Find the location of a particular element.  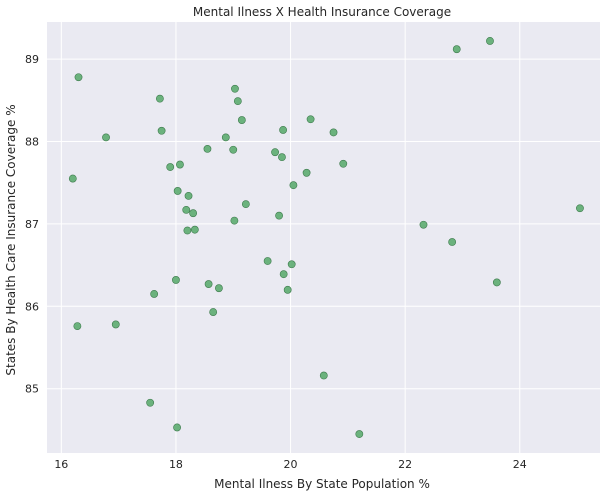

y-tick-label: 85 is located at coordinates (32, 389).